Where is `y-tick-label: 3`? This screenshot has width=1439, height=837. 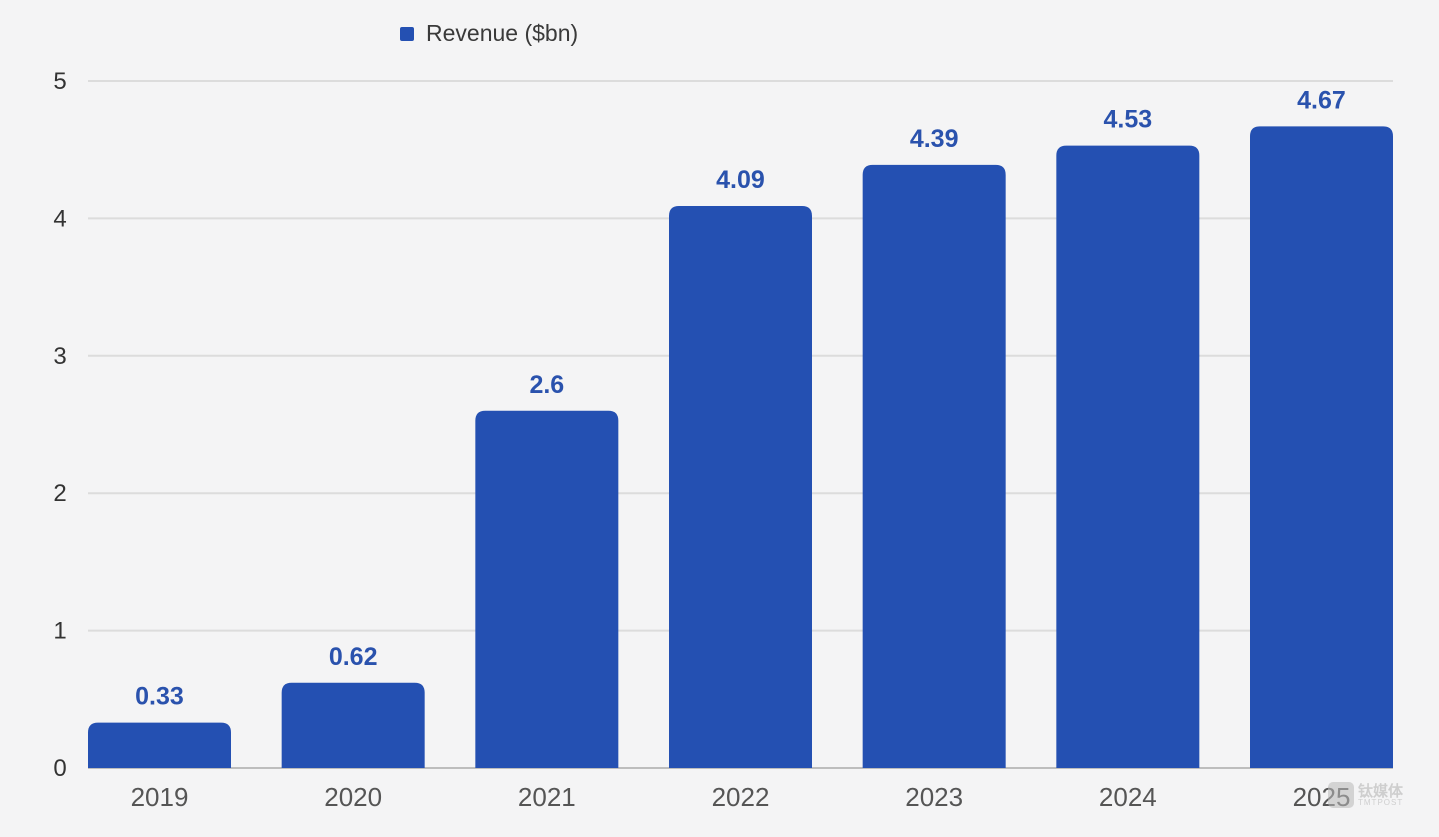
y-tick-label: 3 is located at coordinates (59, 356).